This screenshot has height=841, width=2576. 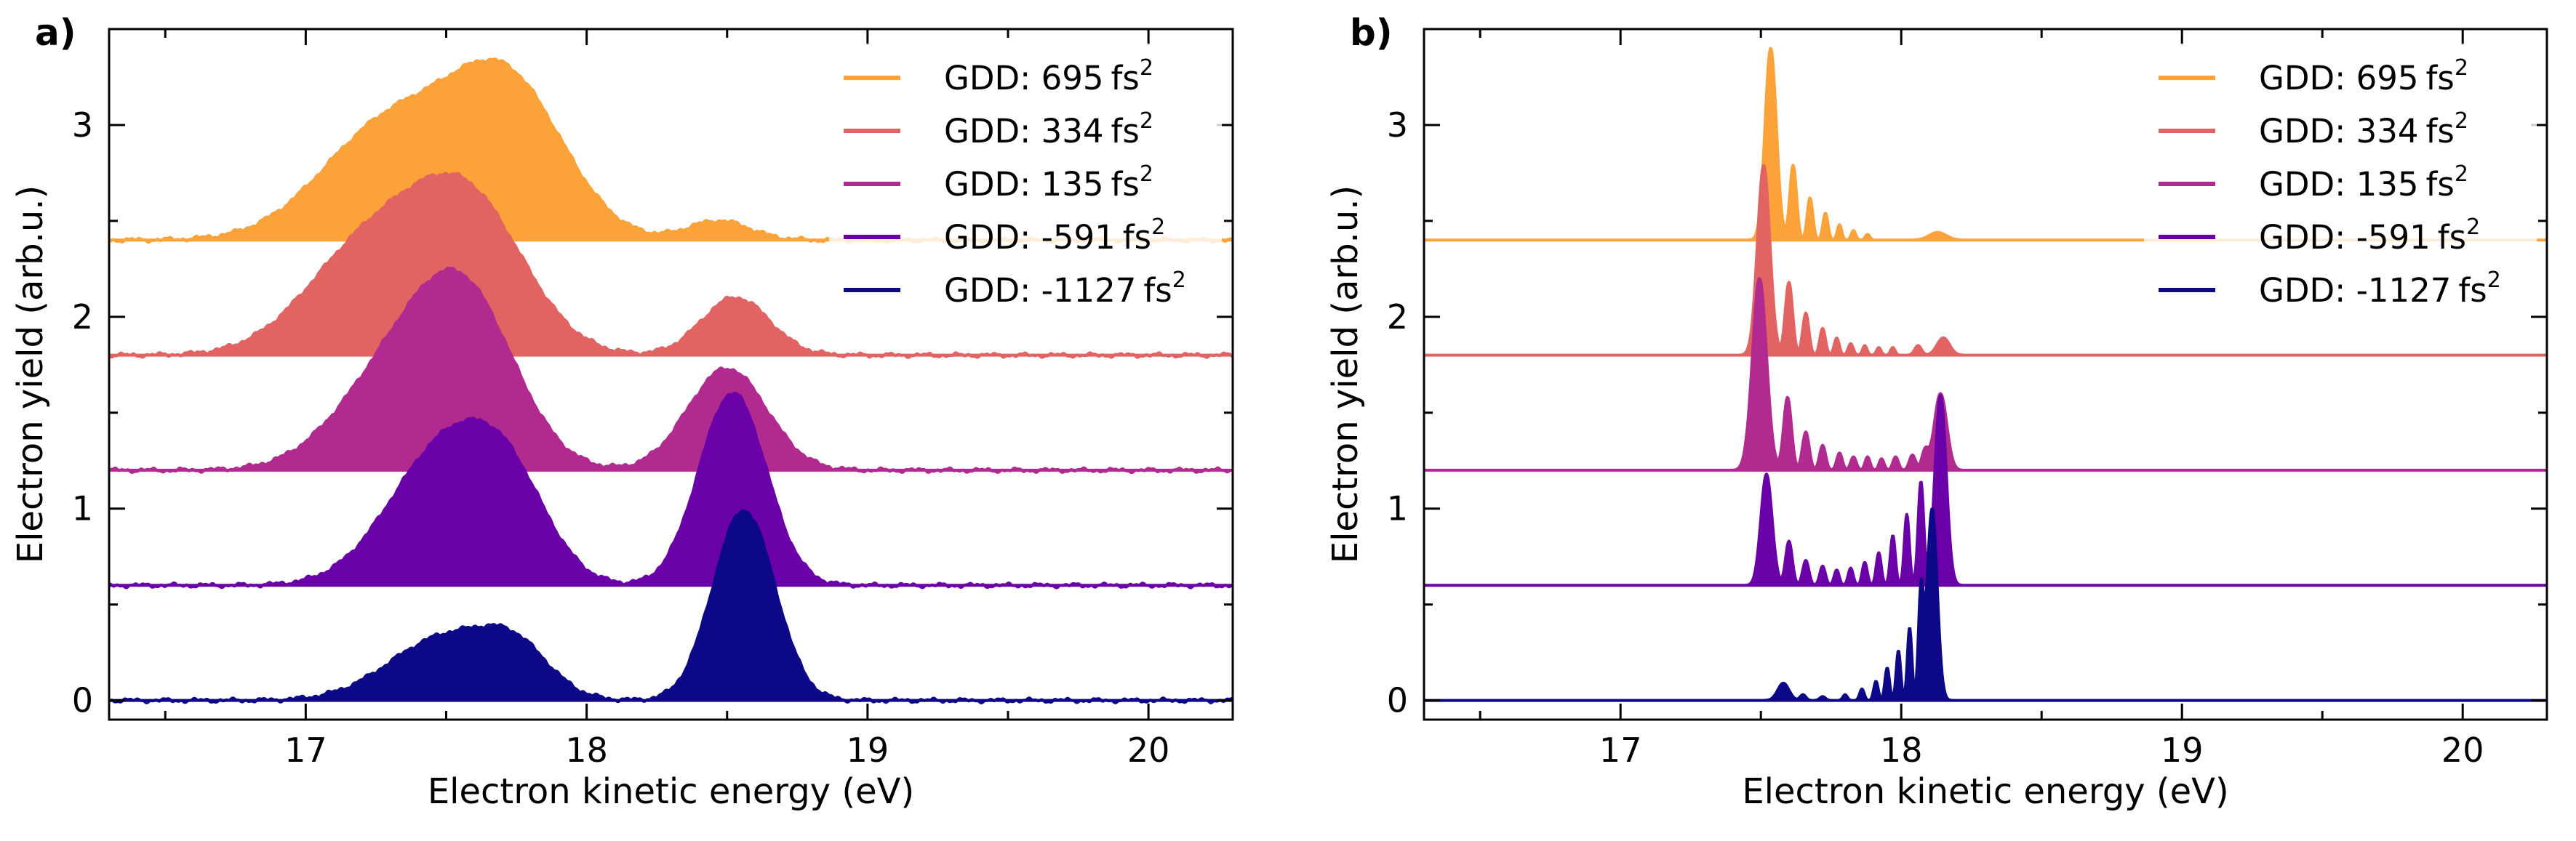 What do you see at coordinates (1371, 33) in the screenshot?
I see `panel-label: b)` at bounding box center [1371, 33].